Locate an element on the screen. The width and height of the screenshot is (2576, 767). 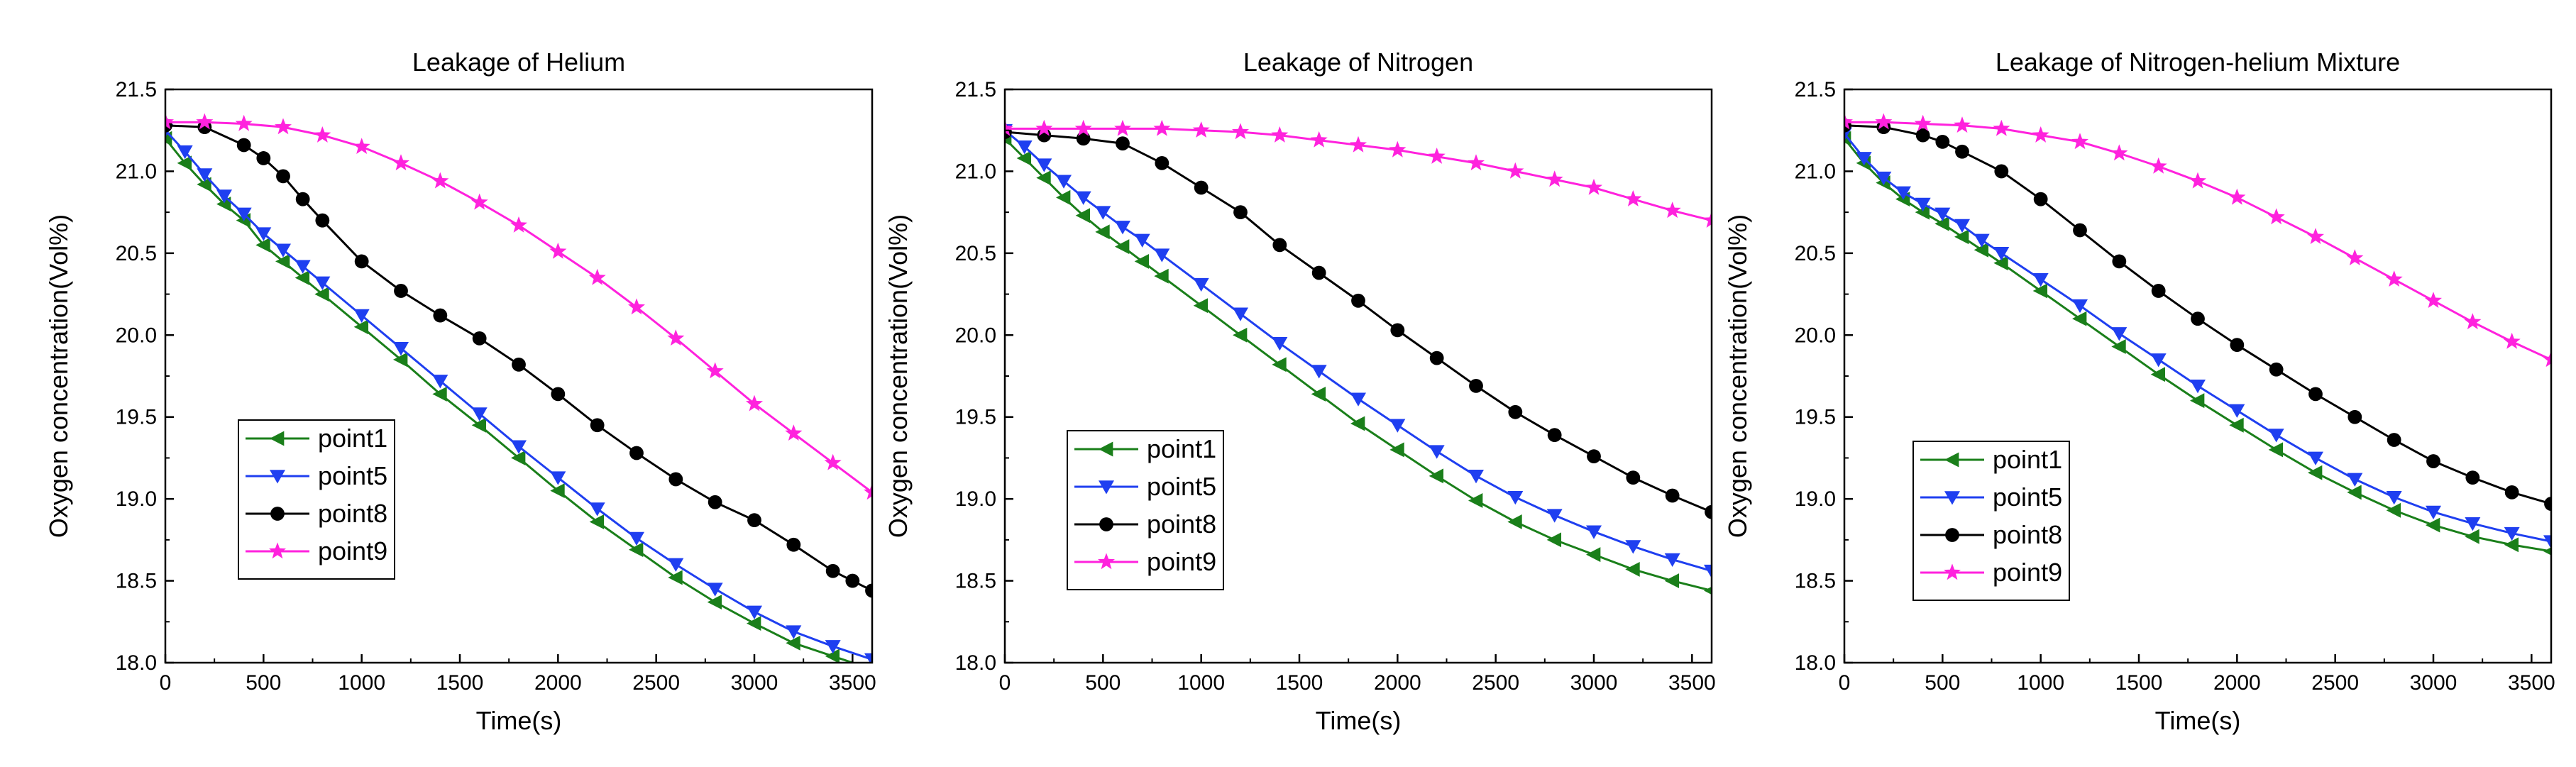
y-axis-label: Oxygen concentration(Vol%) is located at coordinates (1737, 376).